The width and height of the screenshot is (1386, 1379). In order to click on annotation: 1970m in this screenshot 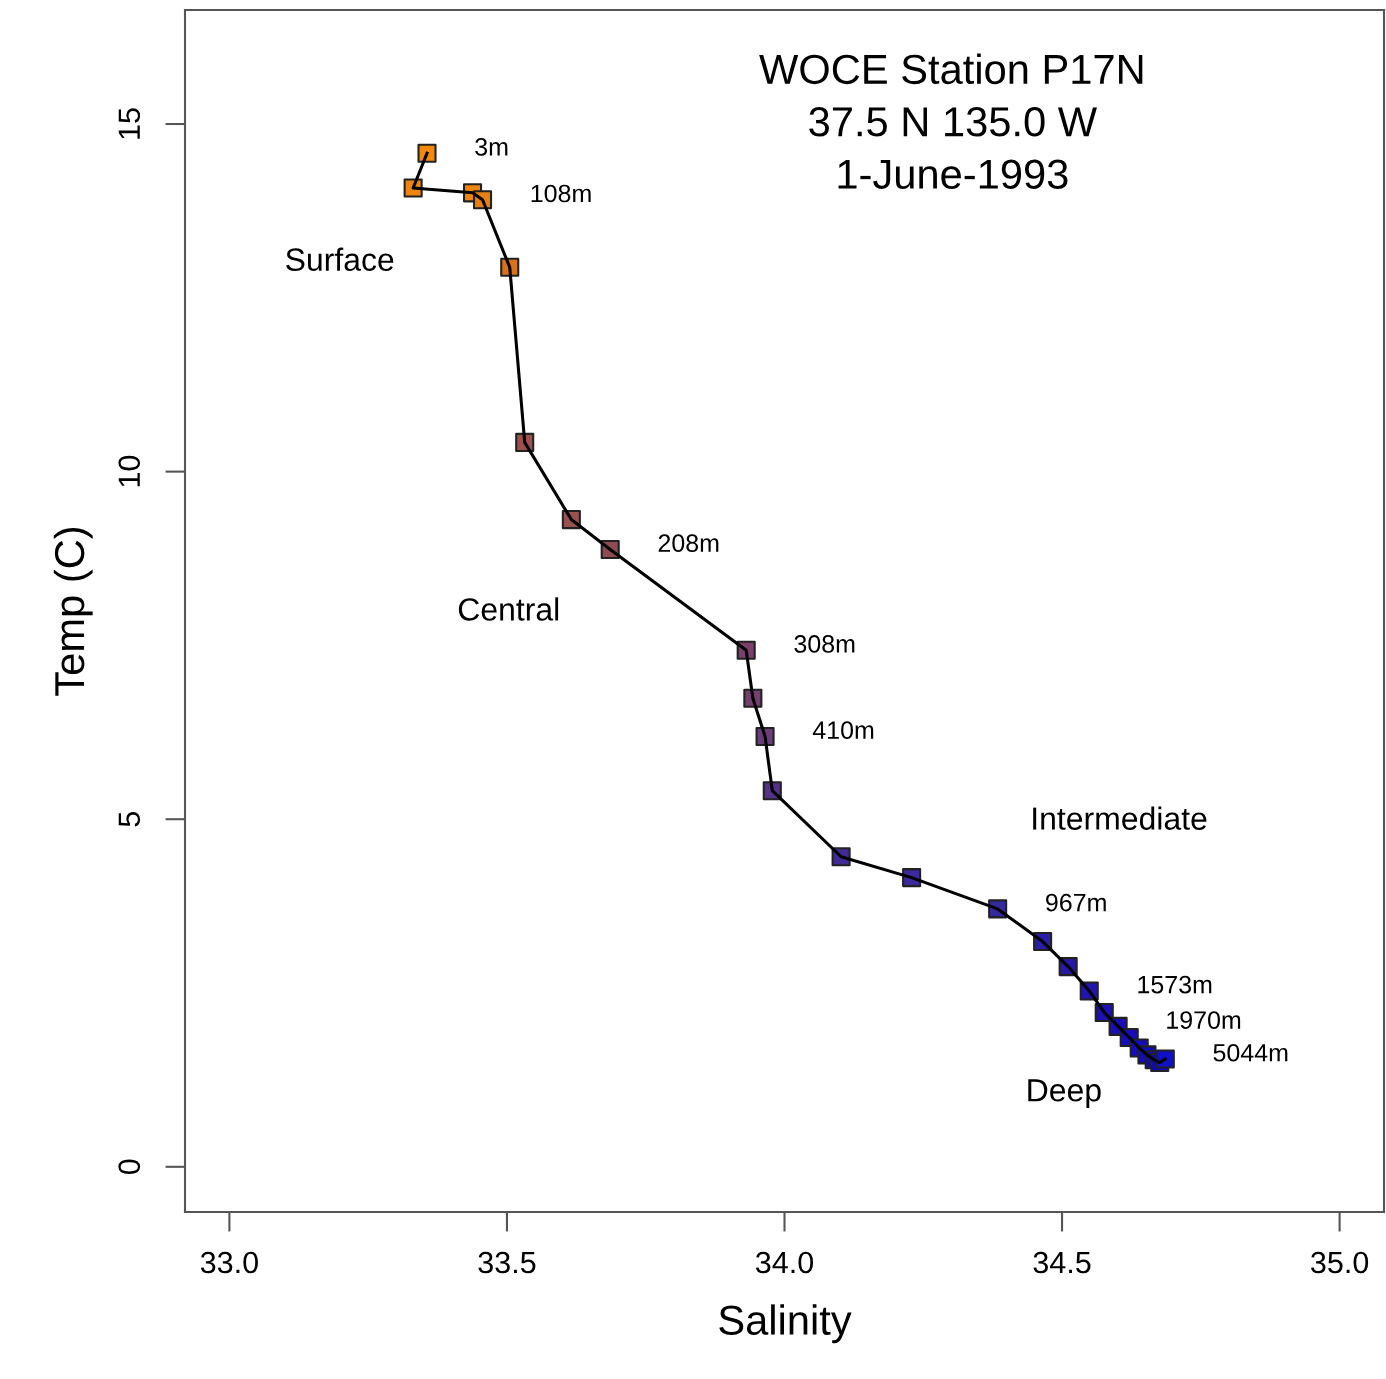, I will do `click(1204, 1020)`.